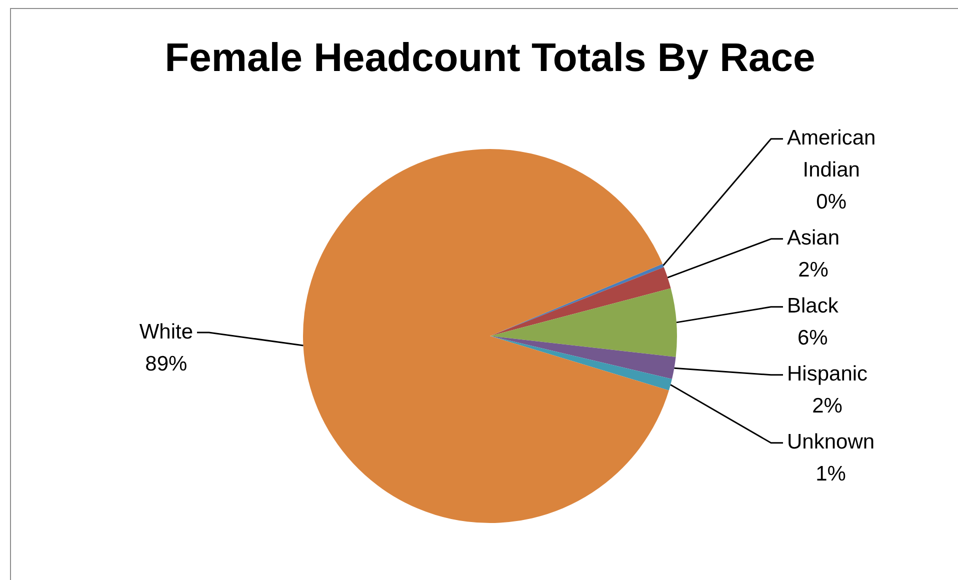 The image size is (958, 580). What do you see at coordinates (812, 338) in the screenshot?
I see `data-label: 6%` at bounding box center [812, 338].